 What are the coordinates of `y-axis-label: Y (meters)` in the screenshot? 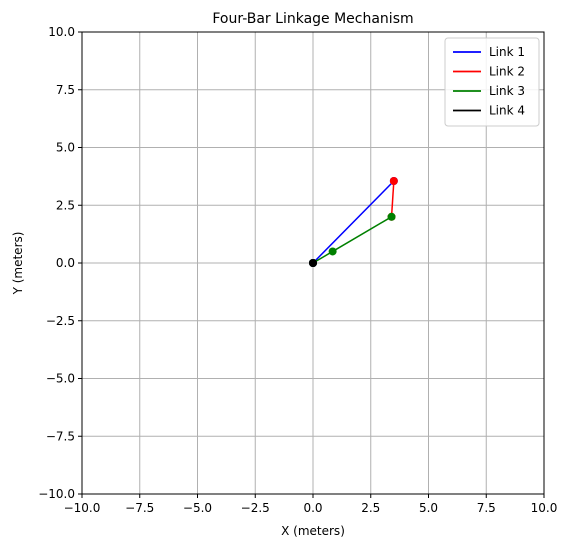 It's located at (18, 264).